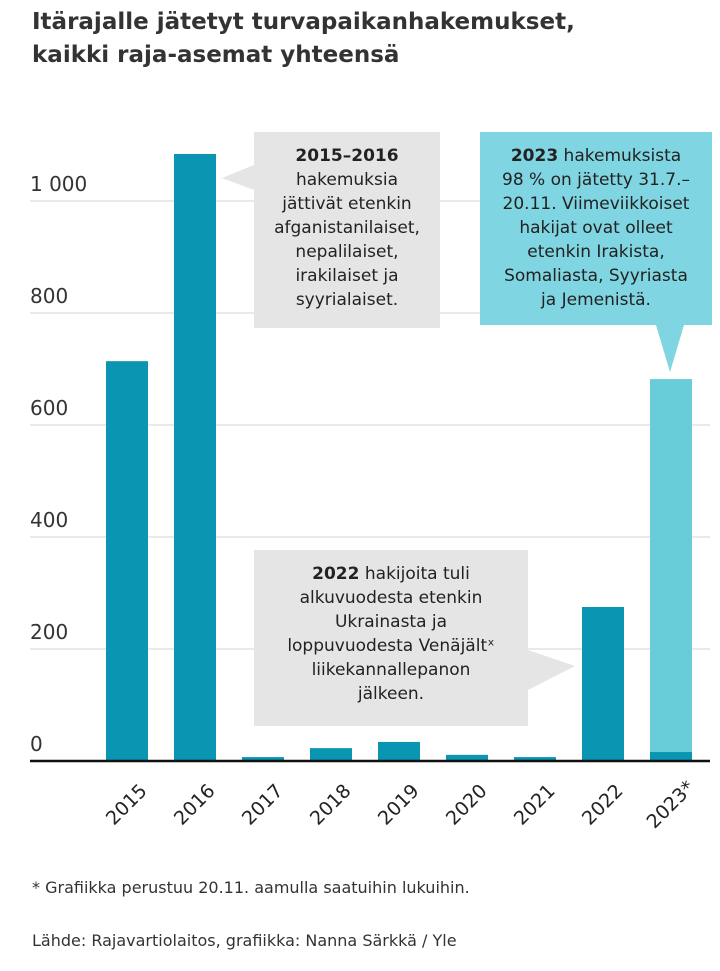 Image resolution: width=720 pixels, height=971 pixels. I want to click on annotation-line: etenkin Irakista,, so click(596, 252).